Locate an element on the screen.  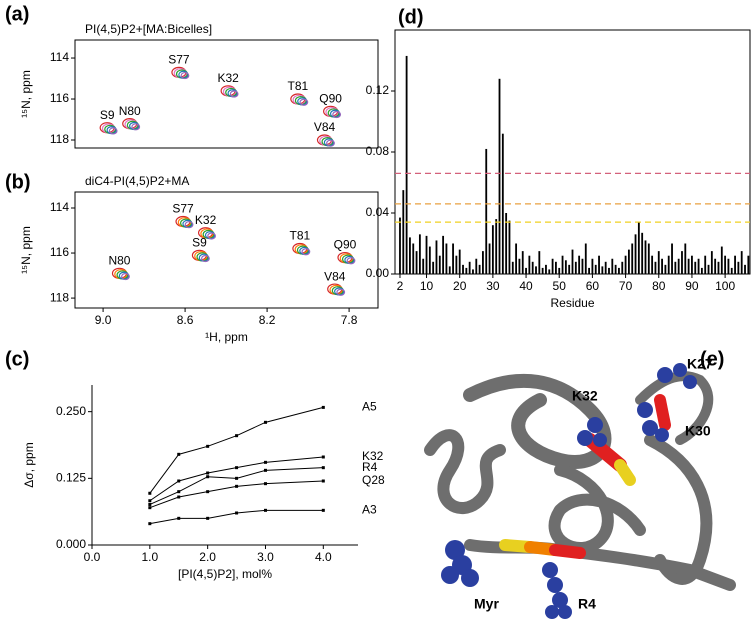
x-tick-label: 4.0 is located at coordinates (323, 557).